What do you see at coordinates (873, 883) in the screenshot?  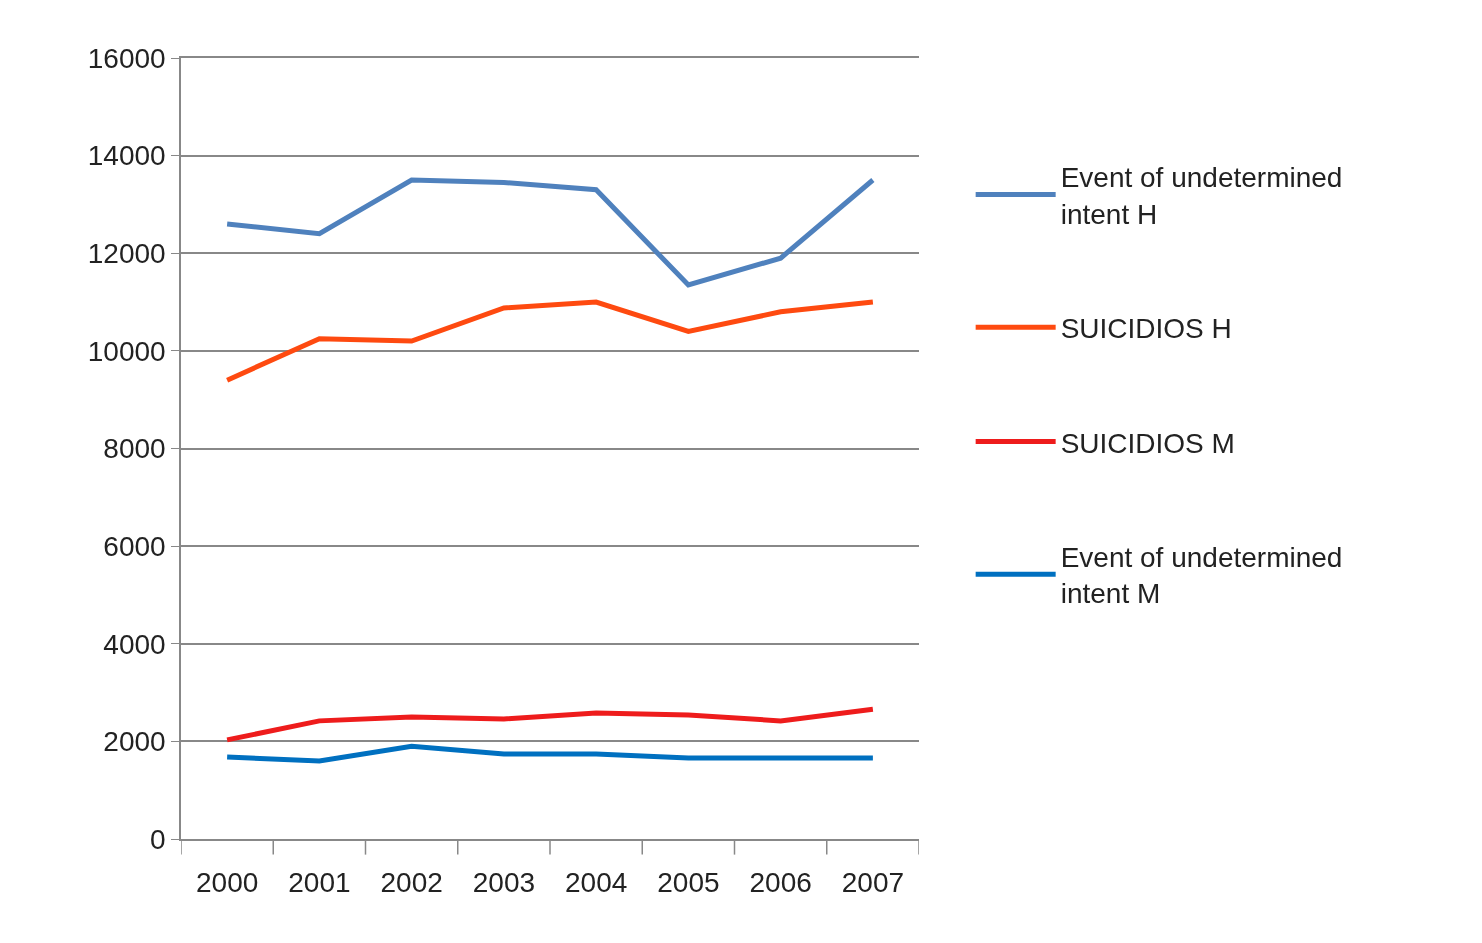 I see `x-tick-label: 2007` at bounding box center [873, 883].